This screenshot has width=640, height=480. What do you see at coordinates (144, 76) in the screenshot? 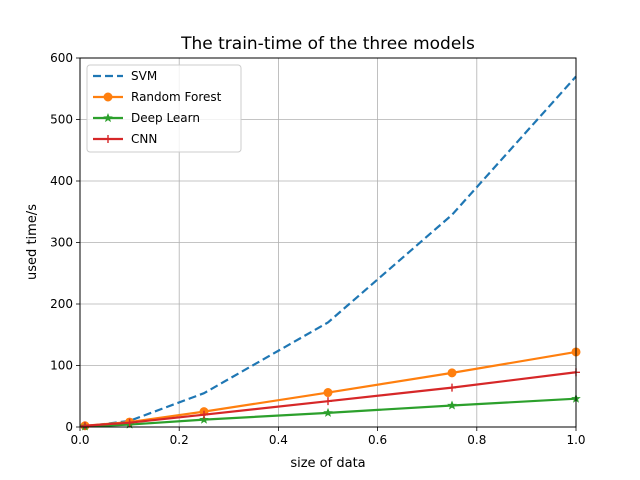
I see `legend-label-svm: SVM` at bounding box center [144, 76].